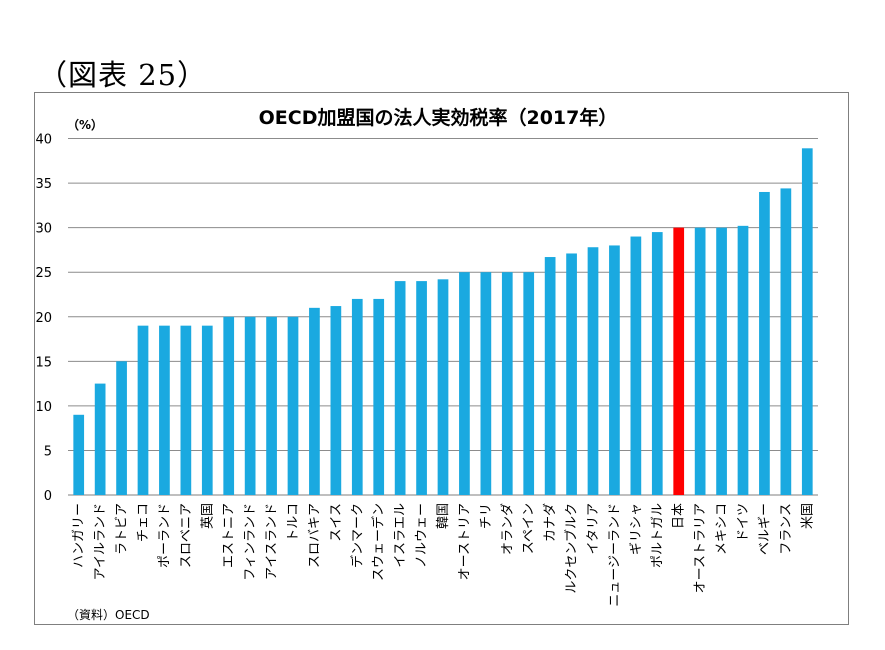 The image size is (885, 650). What do you see at coordinates (614, 555) in the screenshot?
I see `x-category-label: ニュージーランド` at bounding box center [614, 555].